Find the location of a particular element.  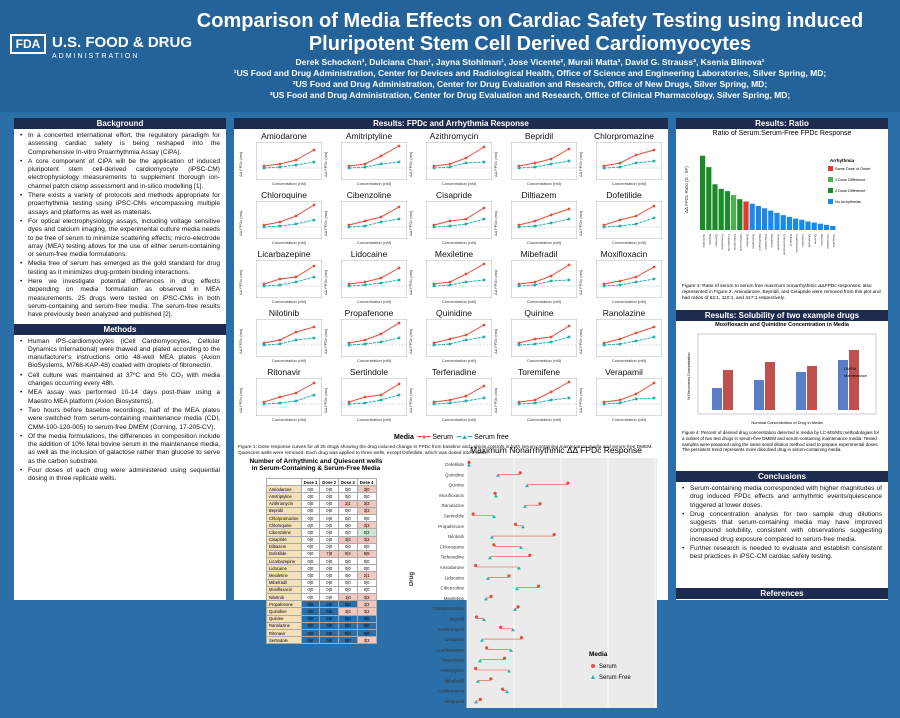

table-cell: 2|1 is located at coordinates (366, 575).